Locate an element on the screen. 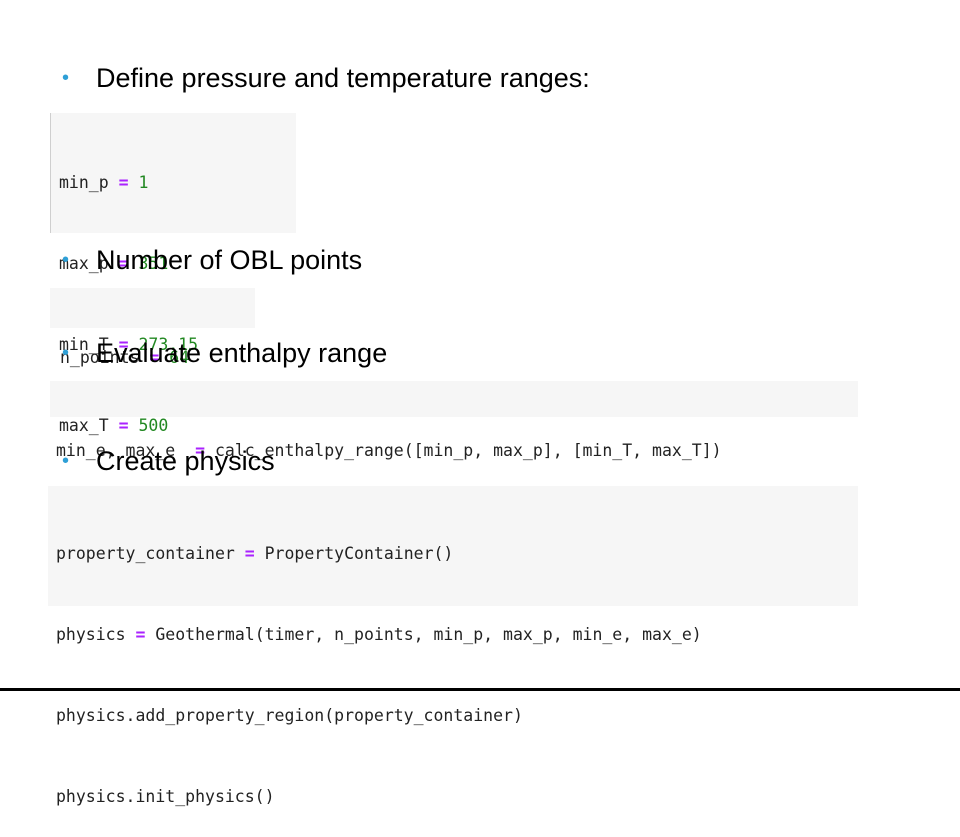 Image resolution: width=960 pixels, height=837 pixels. variable-name: n_points is located at coordinates (100, 357).